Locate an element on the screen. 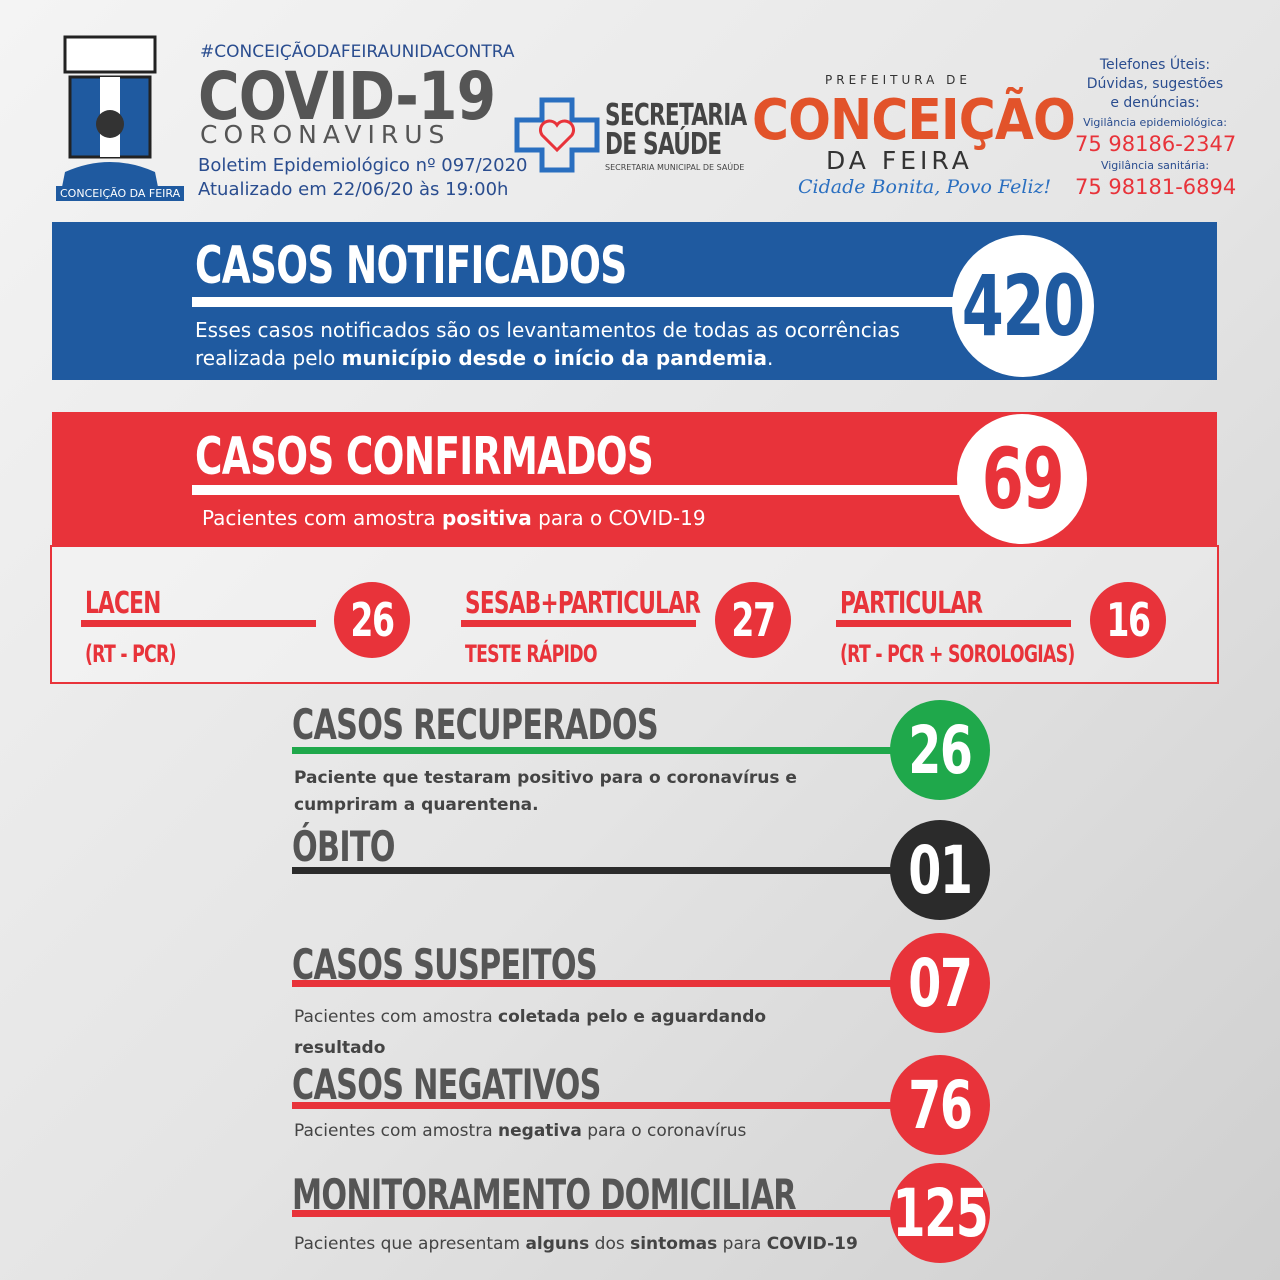 The width and height of the screenshot is (1280, 1280). contact-label: Vigilância sanitária: is located at coordinates (1155, 165).